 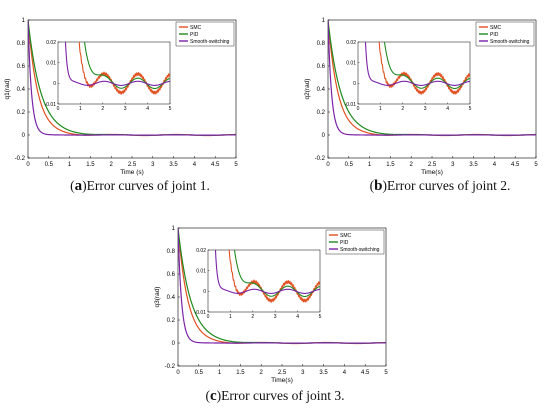 I want to click on legend-label-c-2: Smooth-switching, so click(x=360, y=250).